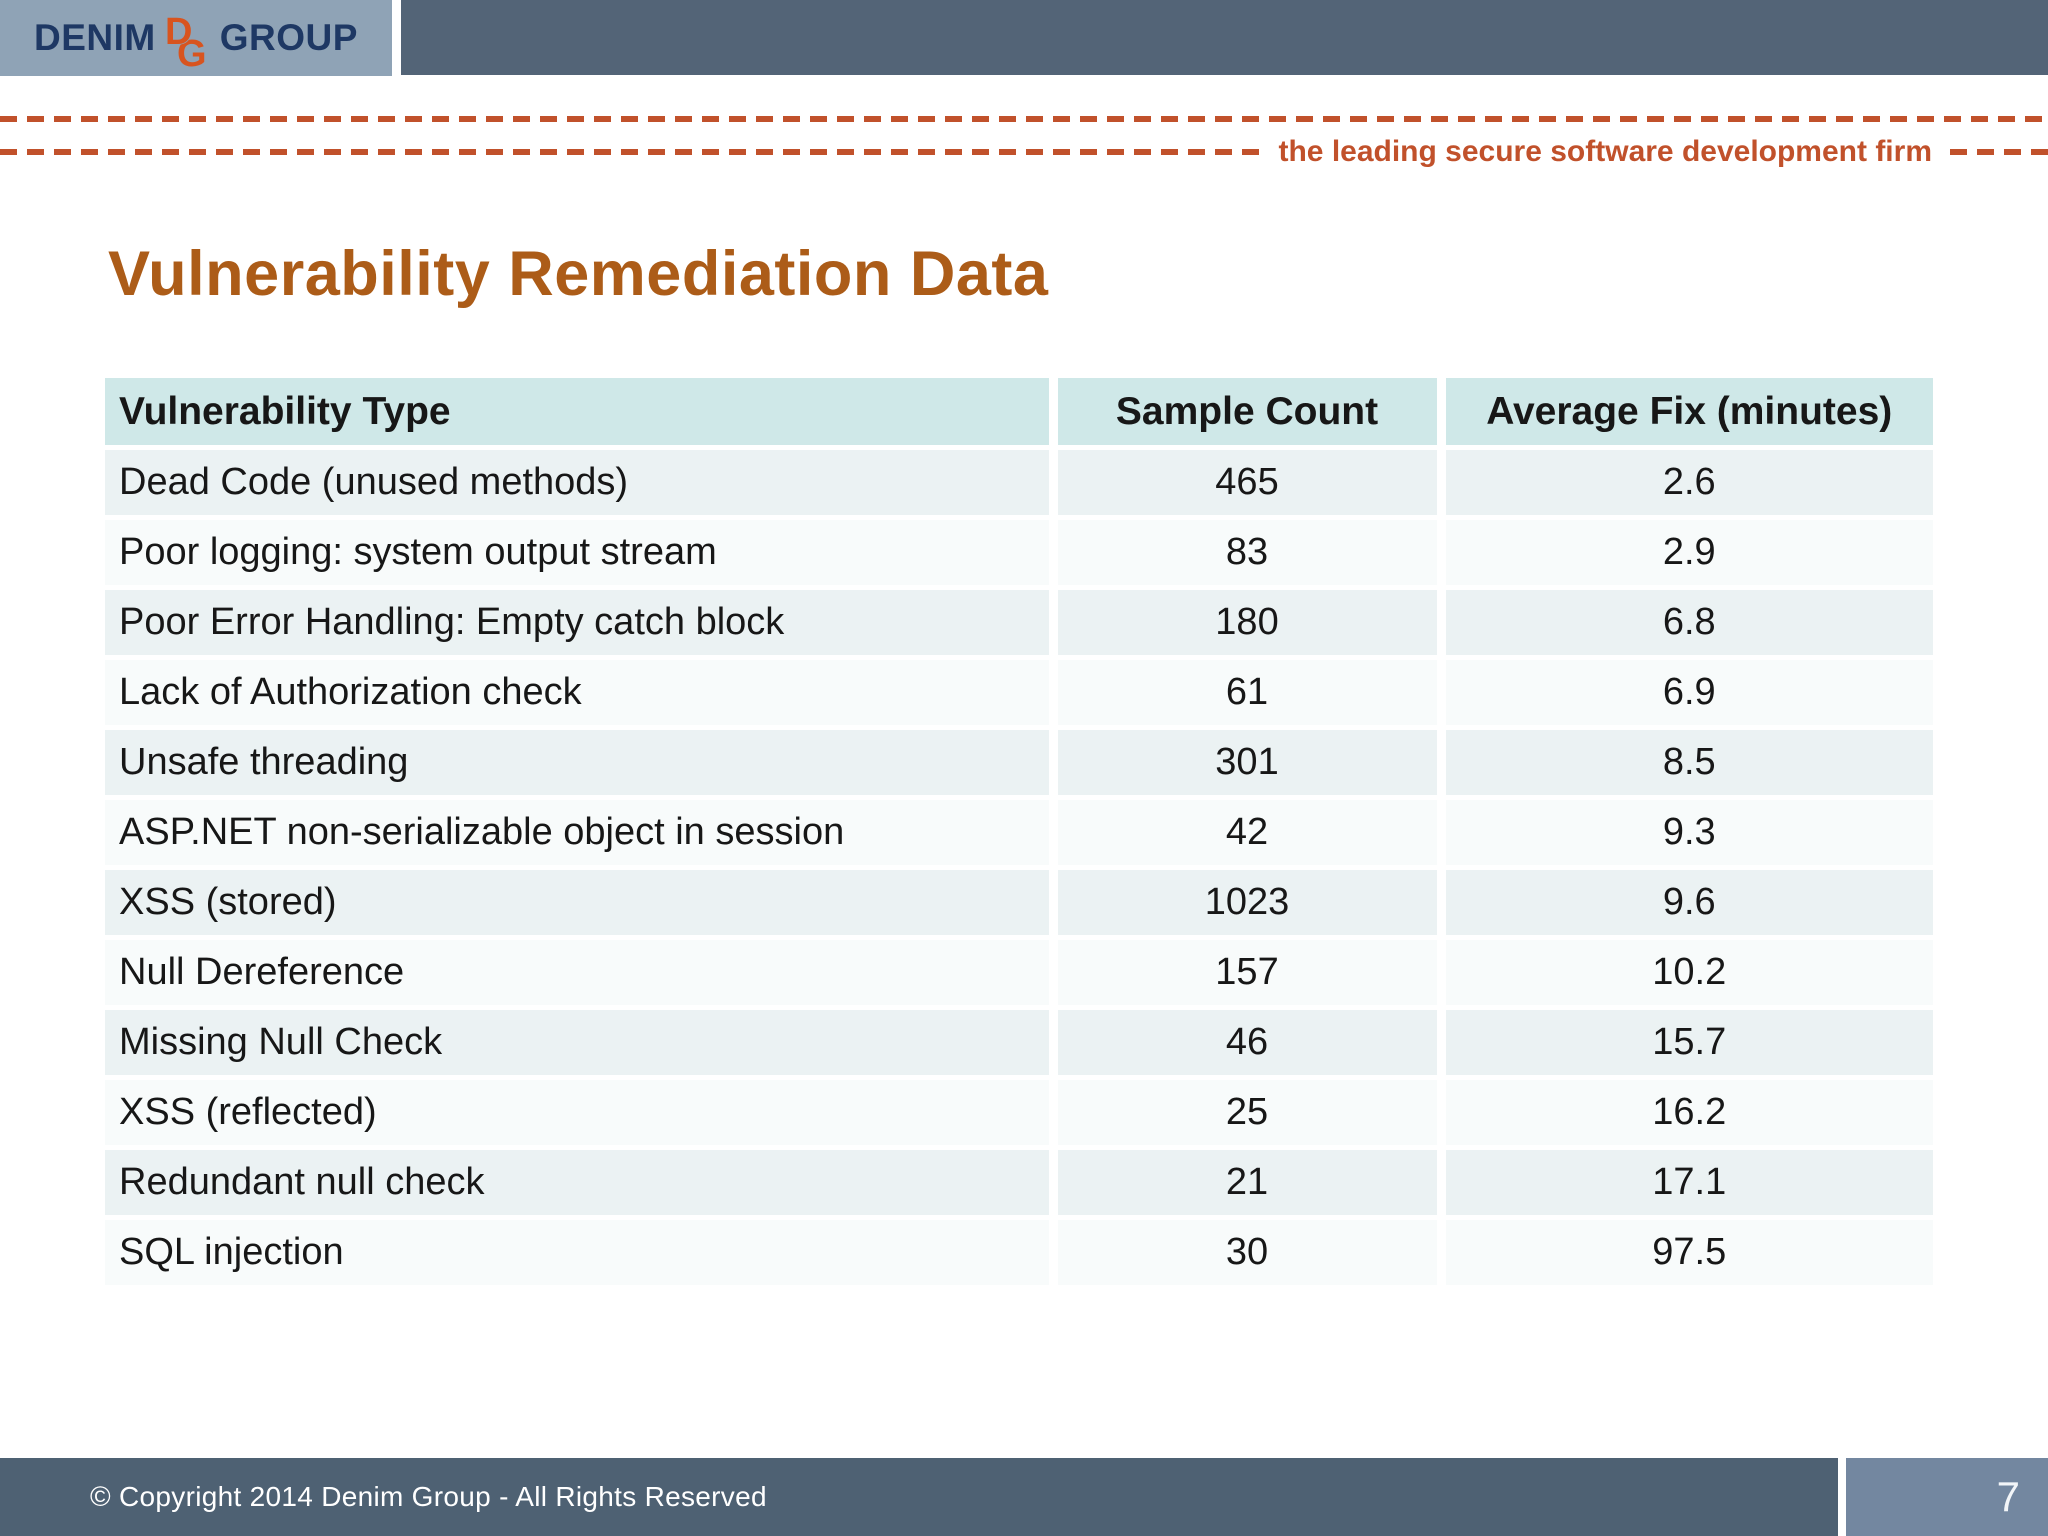 Image resolution: width=2048 pixels, height=1536 pixels. I want to click on cell-average-fix: 17.1, so click(1687, 1183).